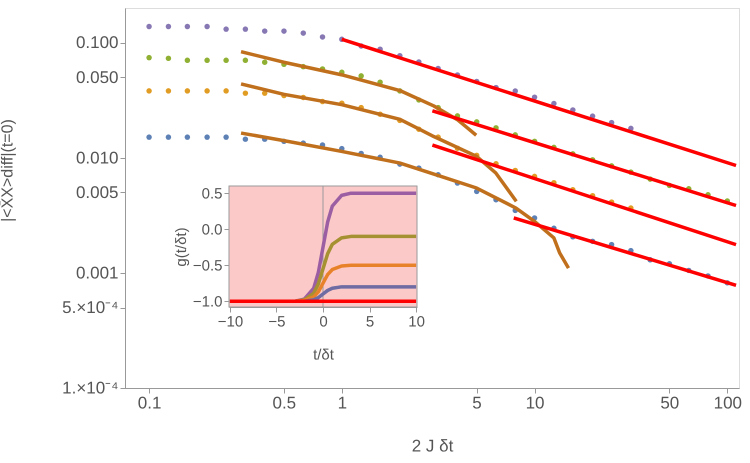  I want to click on y-tick-label: 0.010, so click(97, 158).